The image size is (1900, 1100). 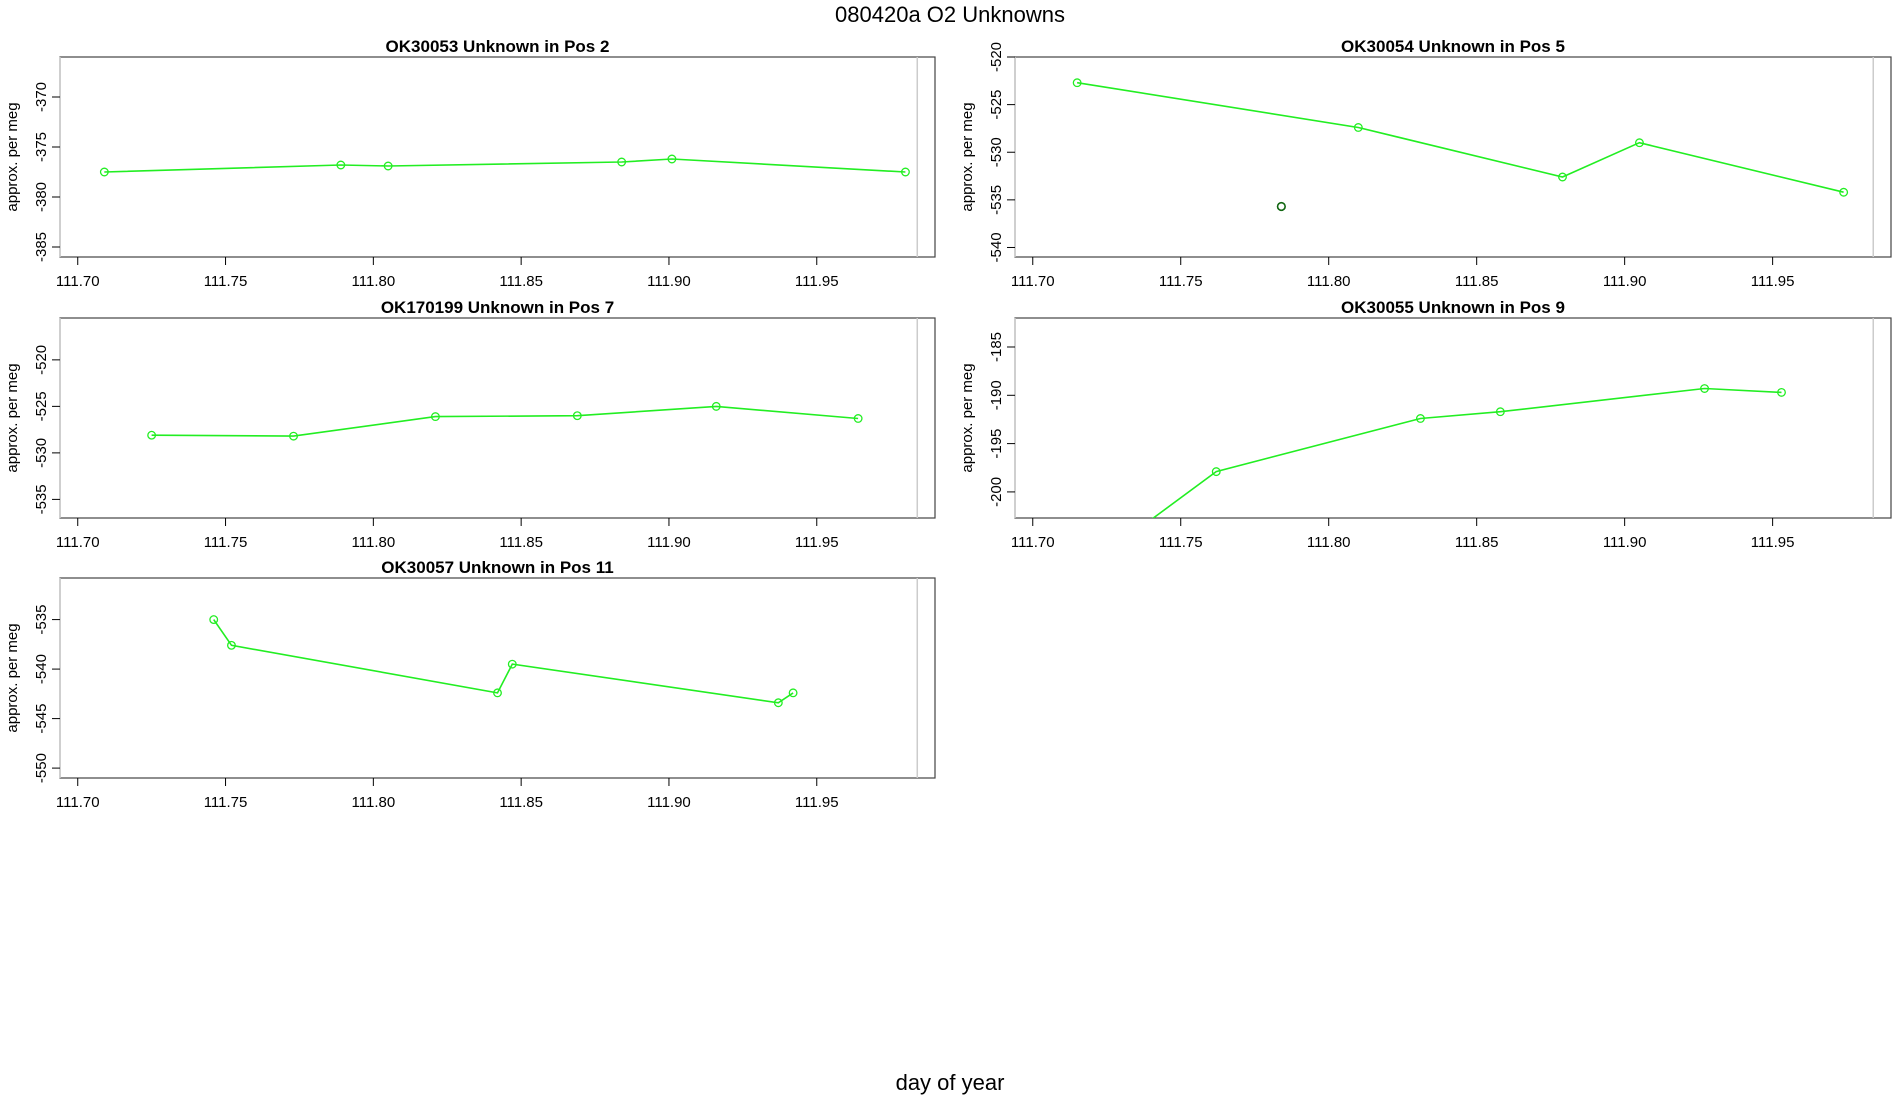 I want to click on figure-xlabel: day of year, so click(x=950, y=1082).